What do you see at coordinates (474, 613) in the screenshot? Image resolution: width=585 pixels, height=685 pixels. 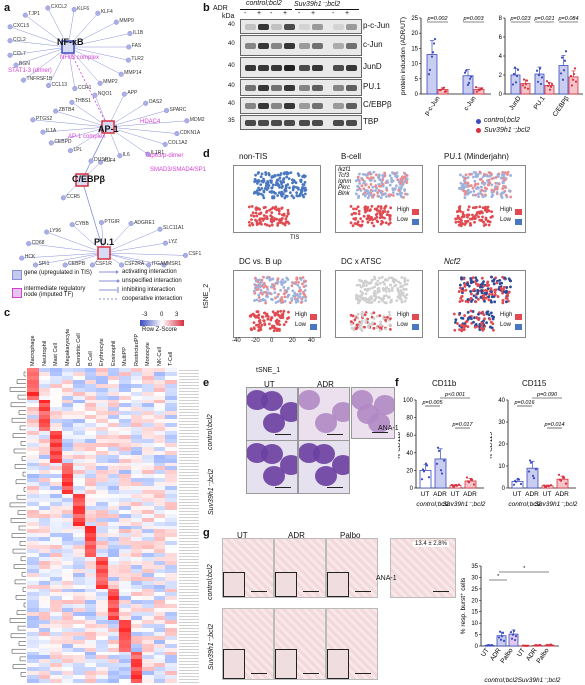 I see `y-tick-label: 15` at bounding box center [474, 613].